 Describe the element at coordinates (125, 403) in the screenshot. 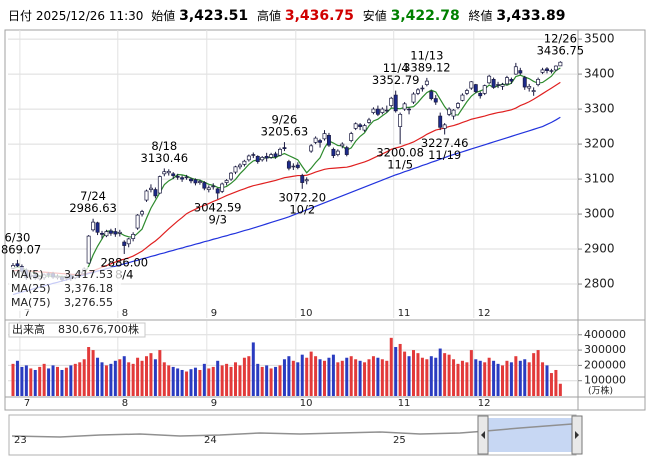

I see `x-tick-label: 8` at that location.